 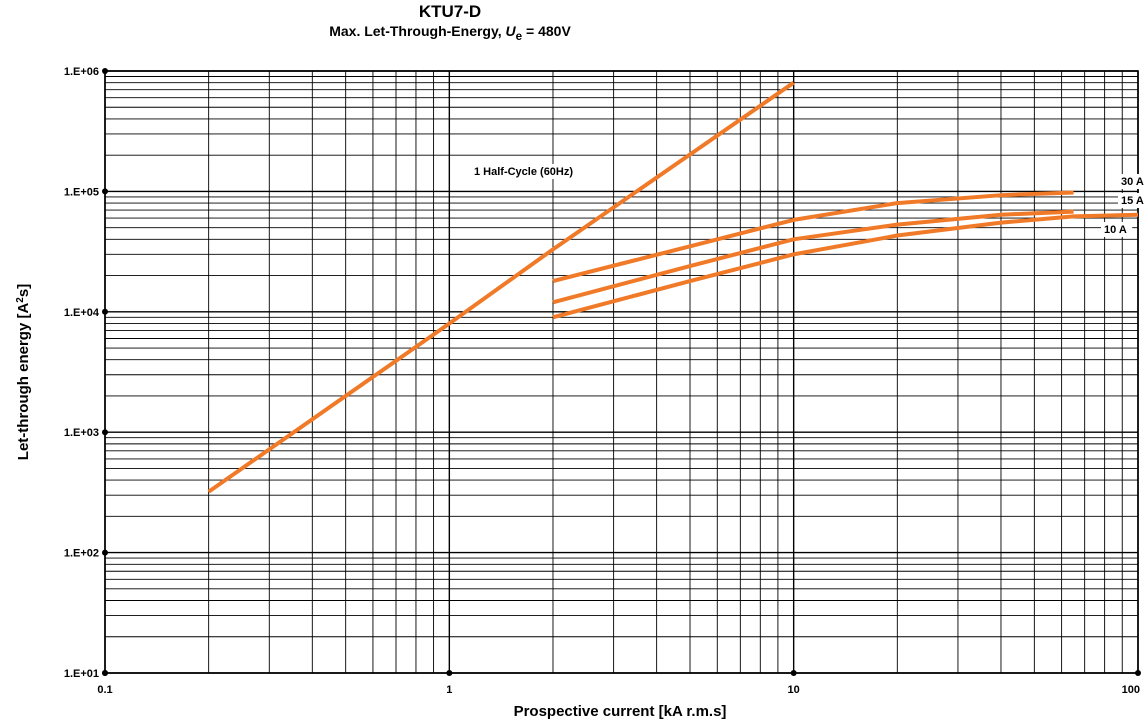 I want to click on y-tick-label: 1.E+05, so click(x=81, y=192).